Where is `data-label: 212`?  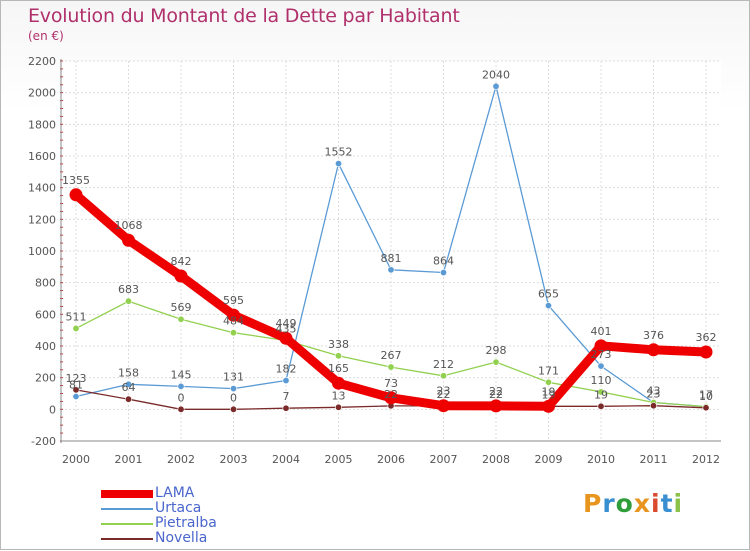
data-label: 212 is located at coordinates (443, 364).